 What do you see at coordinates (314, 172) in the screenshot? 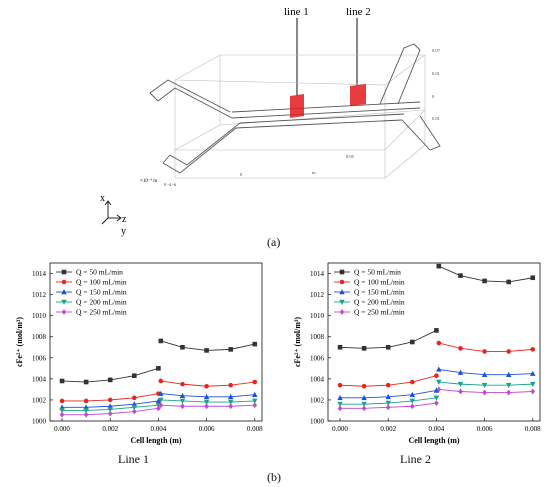
I see `svg-text: m` at bounding box center [314, 172].